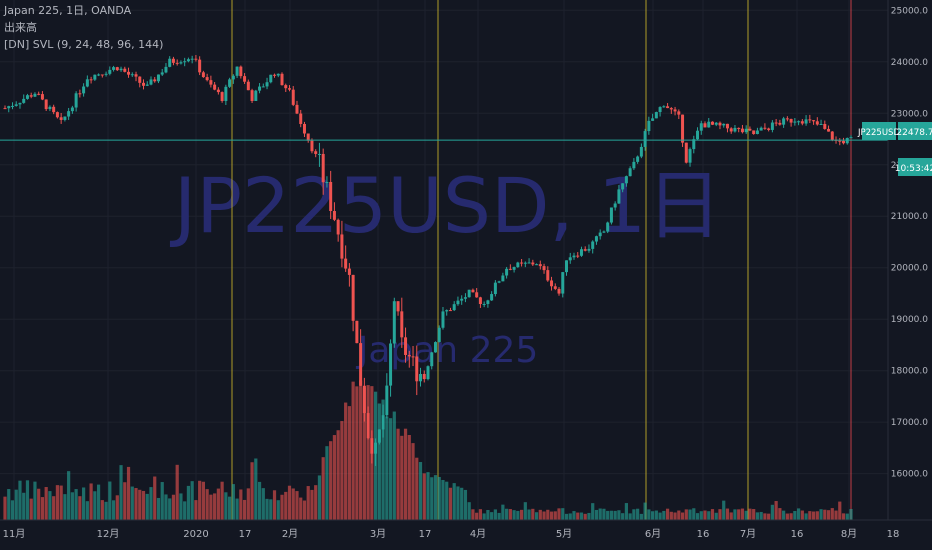 The image size is (932, 550). I want to click on price-tag-bg, so click(915, 131).